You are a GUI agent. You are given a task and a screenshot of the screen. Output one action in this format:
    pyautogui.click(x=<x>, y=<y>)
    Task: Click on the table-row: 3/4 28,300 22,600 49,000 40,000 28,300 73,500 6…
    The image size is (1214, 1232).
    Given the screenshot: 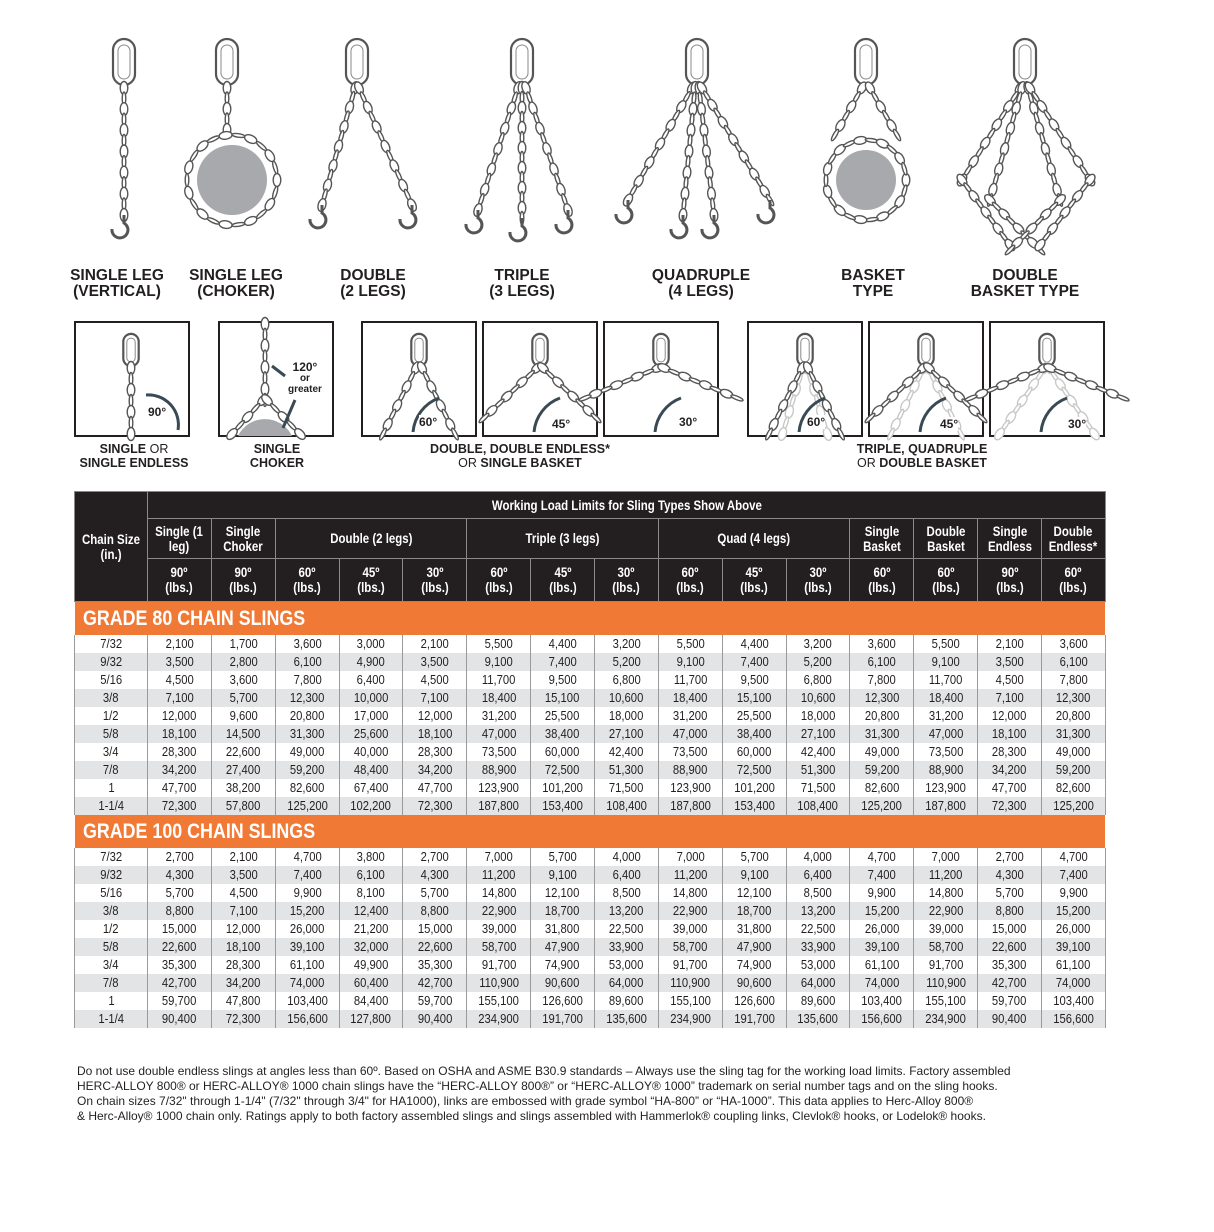 What is the action you would take?
    pyautogui.click(x=590, y=752)
    